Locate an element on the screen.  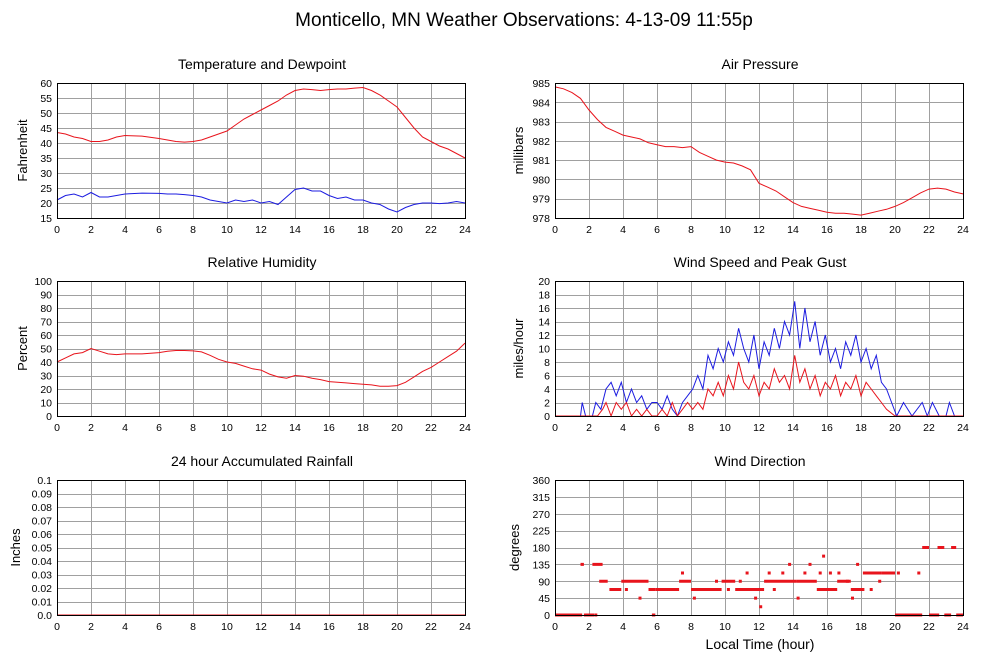
y-tick-label: 0.1 is located at coordinates (44, 481).